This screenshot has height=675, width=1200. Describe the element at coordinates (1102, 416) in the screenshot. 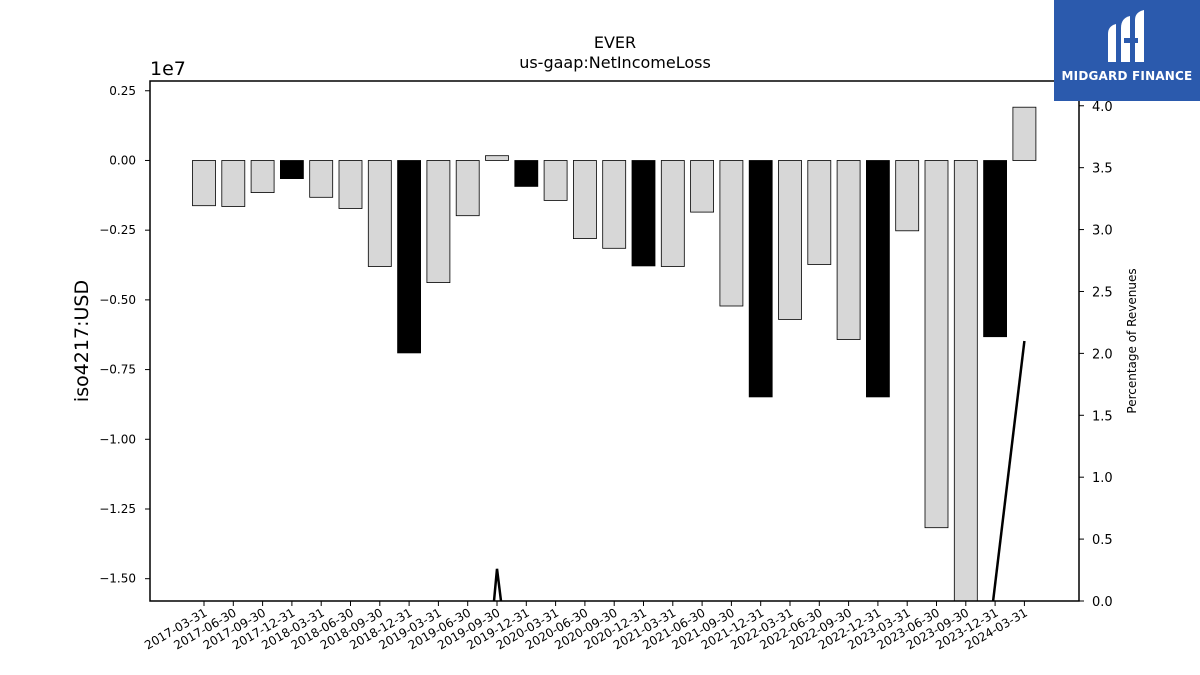

I see `y2-tick-label: 1.5` at that location.